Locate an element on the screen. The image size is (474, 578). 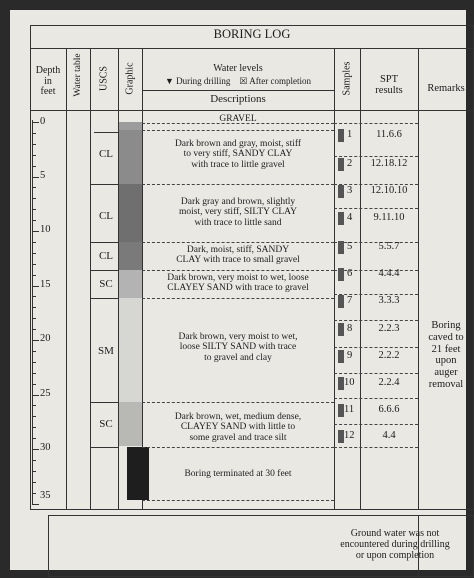
spt-4: 9.11.10 is located at coordinates (389, 217).